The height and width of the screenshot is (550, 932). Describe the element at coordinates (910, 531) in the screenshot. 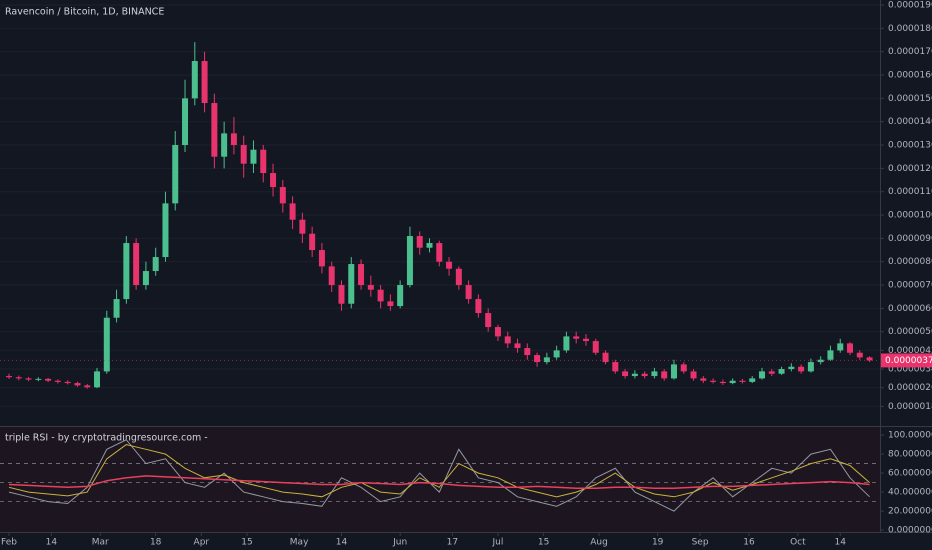

I see `y-tick-label: 0.00000000` at that location.